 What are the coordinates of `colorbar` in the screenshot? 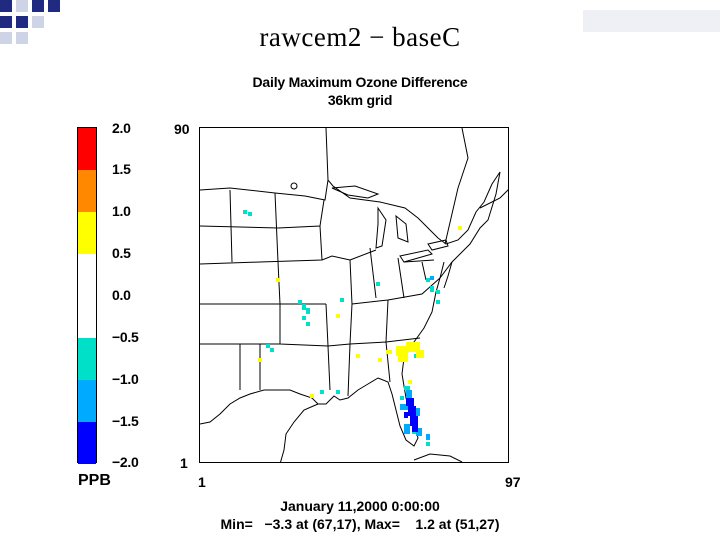 It's located at (87, 295).